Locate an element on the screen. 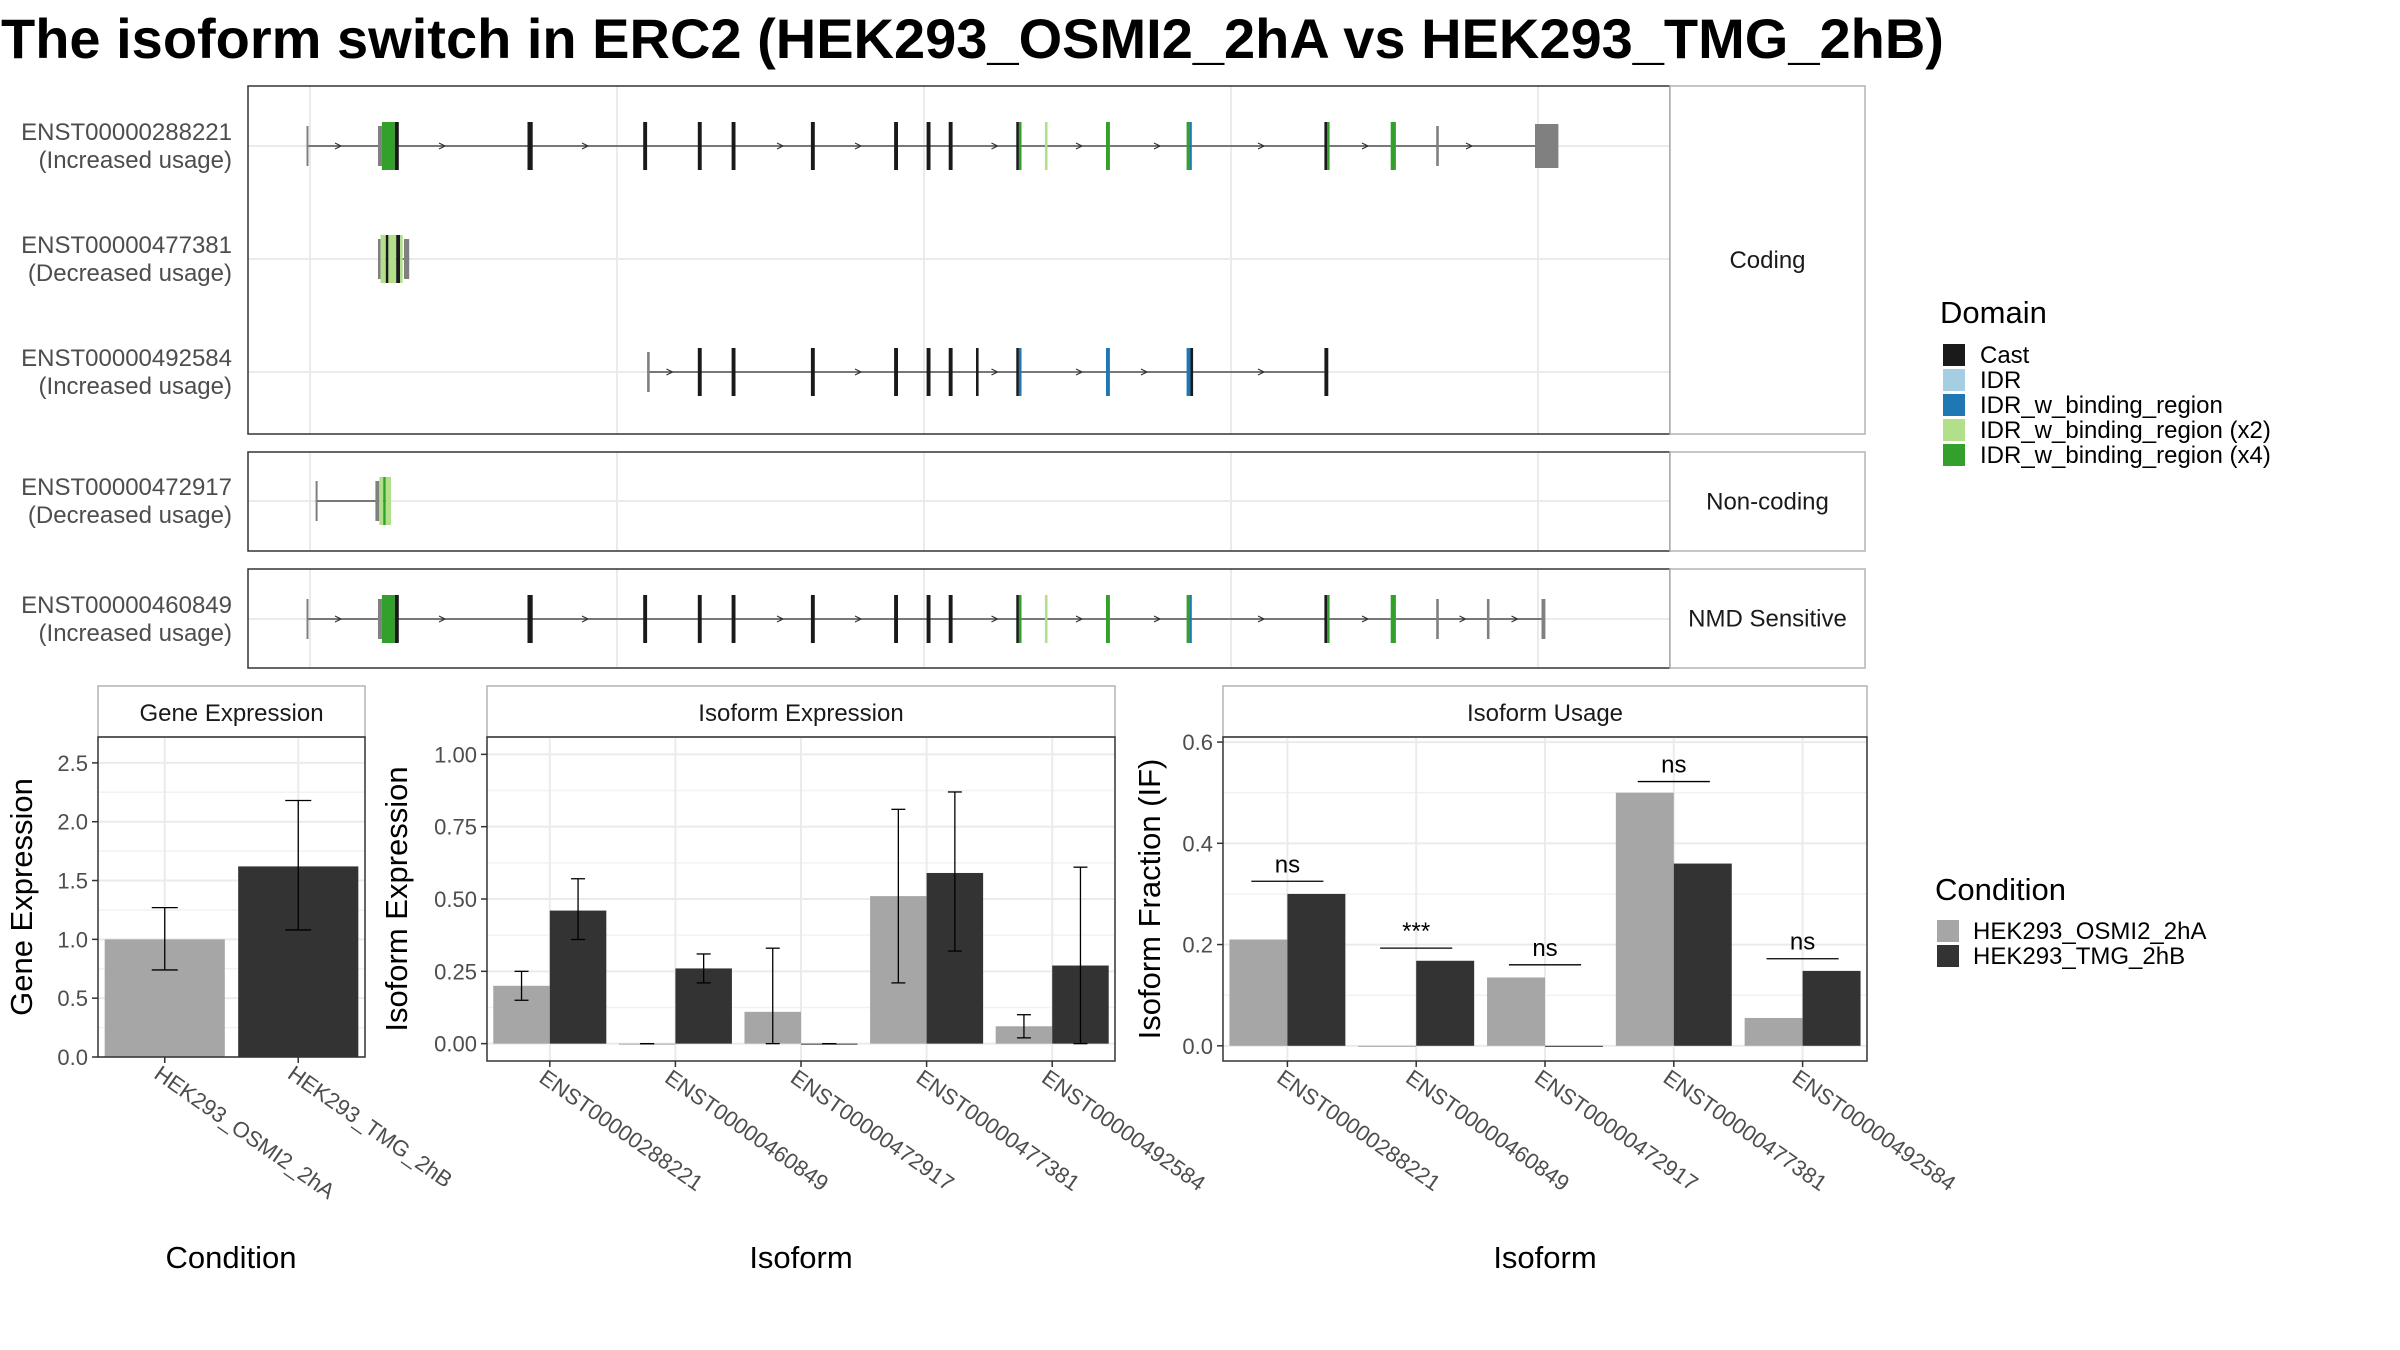 The image size is (2400, 1350). y-tick-label: 1.00 is located at coordinates (455, 754).